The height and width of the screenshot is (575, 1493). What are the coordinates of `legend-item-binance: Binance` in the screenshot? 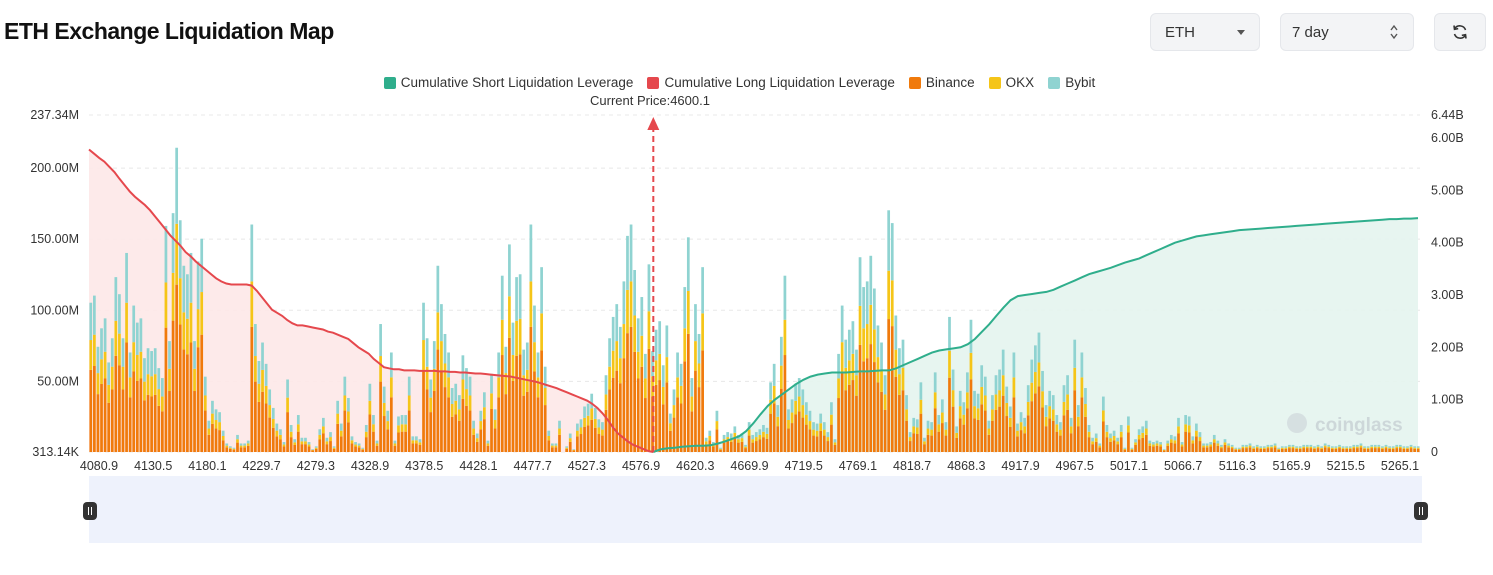 It's located at (941, 82).